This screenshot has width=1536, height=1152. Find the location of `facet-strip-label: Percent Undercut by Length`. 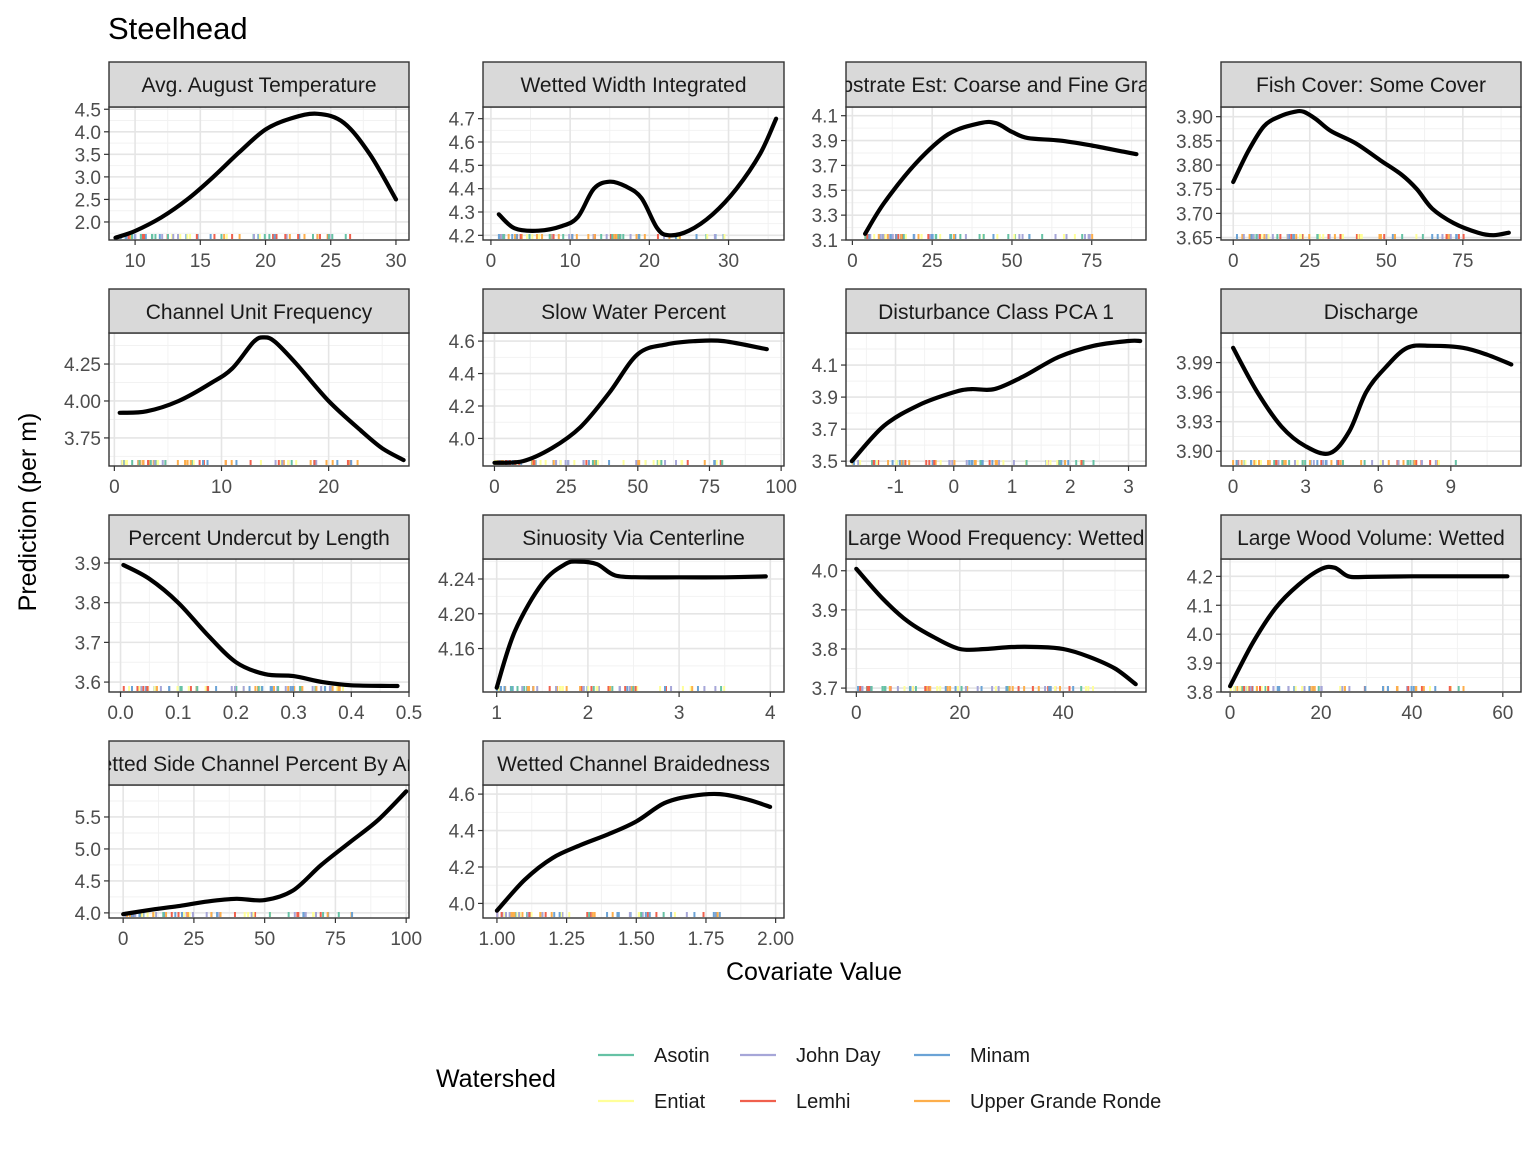

facet-strip-label: Percent Undercut by Length is located at coordinates (259, 538).